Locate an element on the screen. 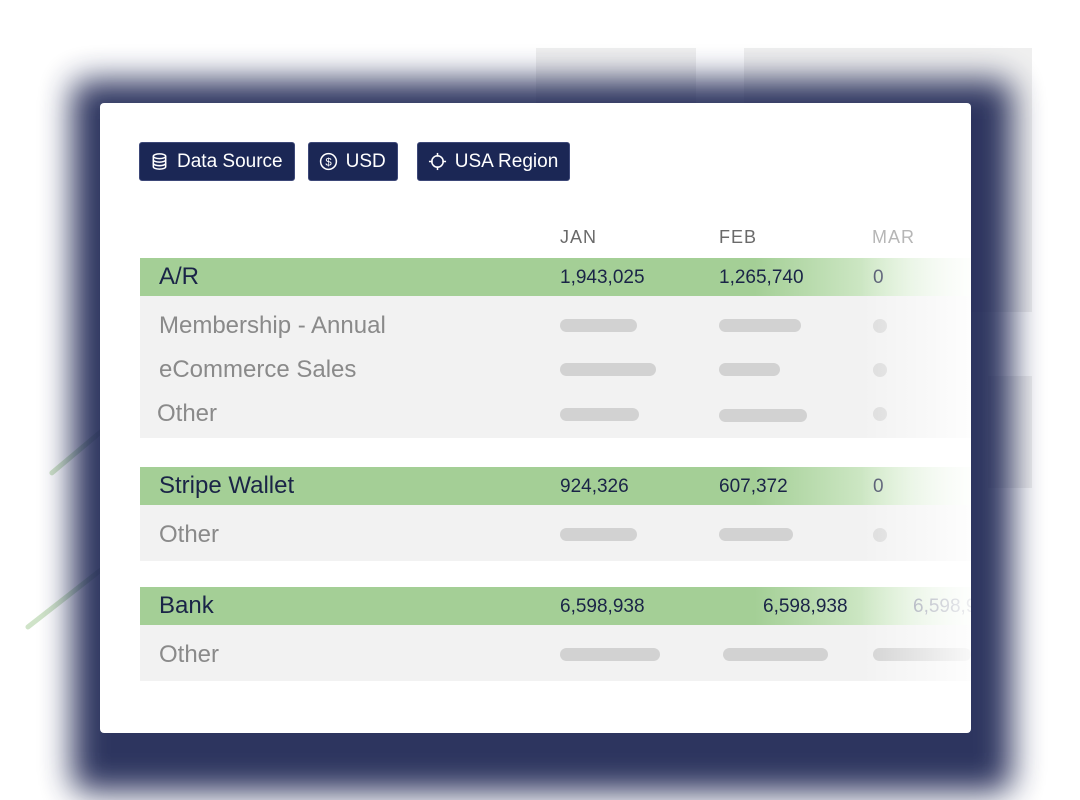 The height and width of the screenshot is (800, 1080). group-value-feb: 1,265,740 is located at coordinates (761, 277).